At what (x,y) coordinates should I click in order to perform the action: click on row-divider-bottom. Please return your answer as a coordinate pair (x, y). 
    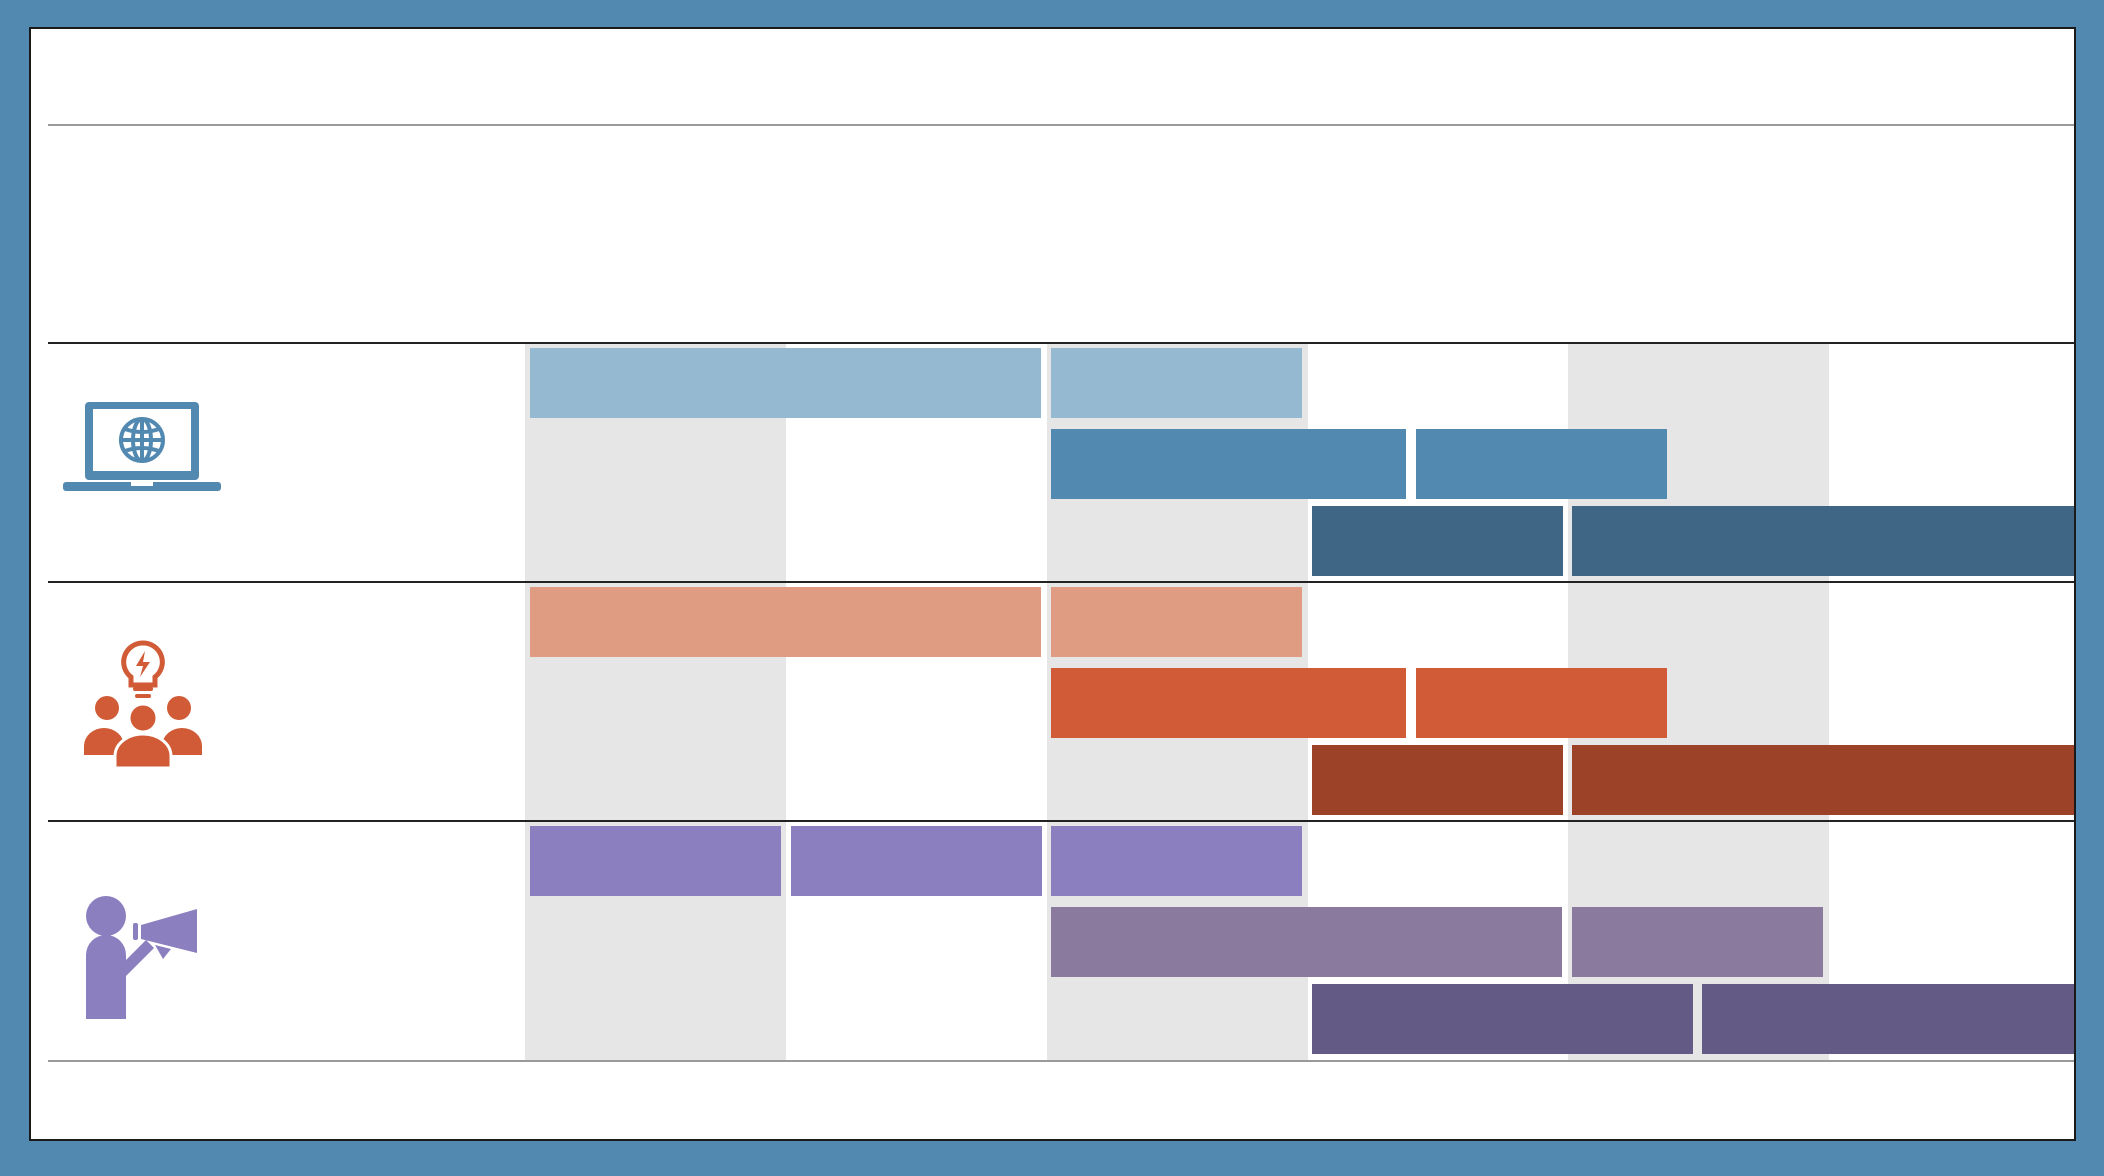
    Looking at the image, I should click on (1061, 1061).